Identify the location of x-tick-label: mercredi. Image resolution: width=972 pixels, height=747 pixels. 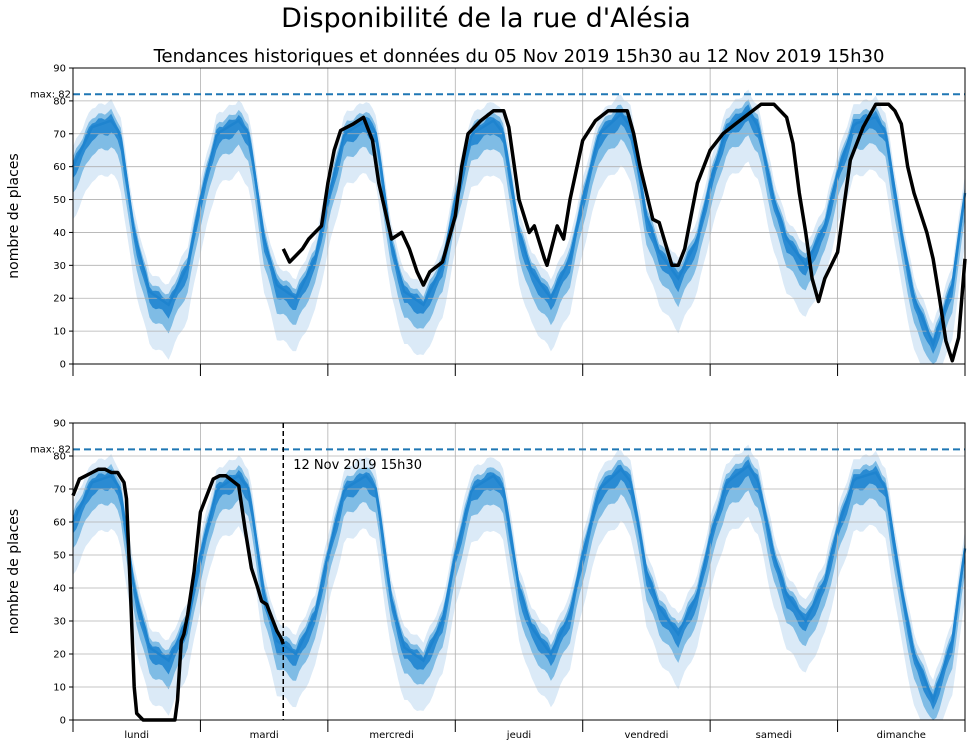
(391, 735).